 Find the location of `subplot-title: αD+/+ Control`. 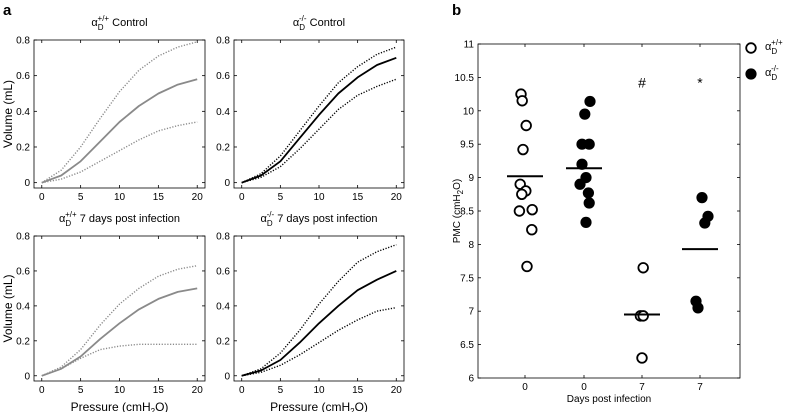

subplot-title: αD+/+ Control is located at coordinates (119, 23).